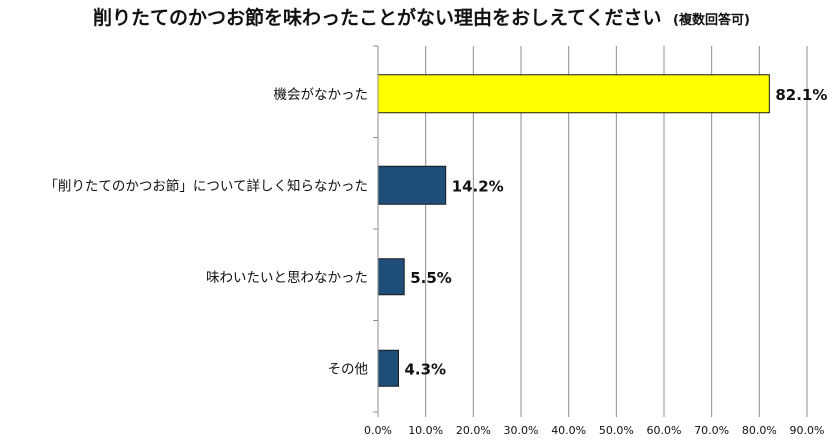 The height and width of the screenshot is (444, 840). I want to click on x-tick-label: 40.0%, so click(568, 430).